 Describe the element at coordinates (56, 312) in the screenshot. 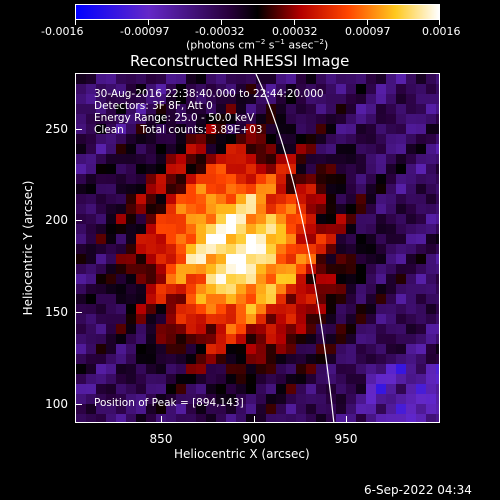

I see `y-tick-label: 150` at that location.